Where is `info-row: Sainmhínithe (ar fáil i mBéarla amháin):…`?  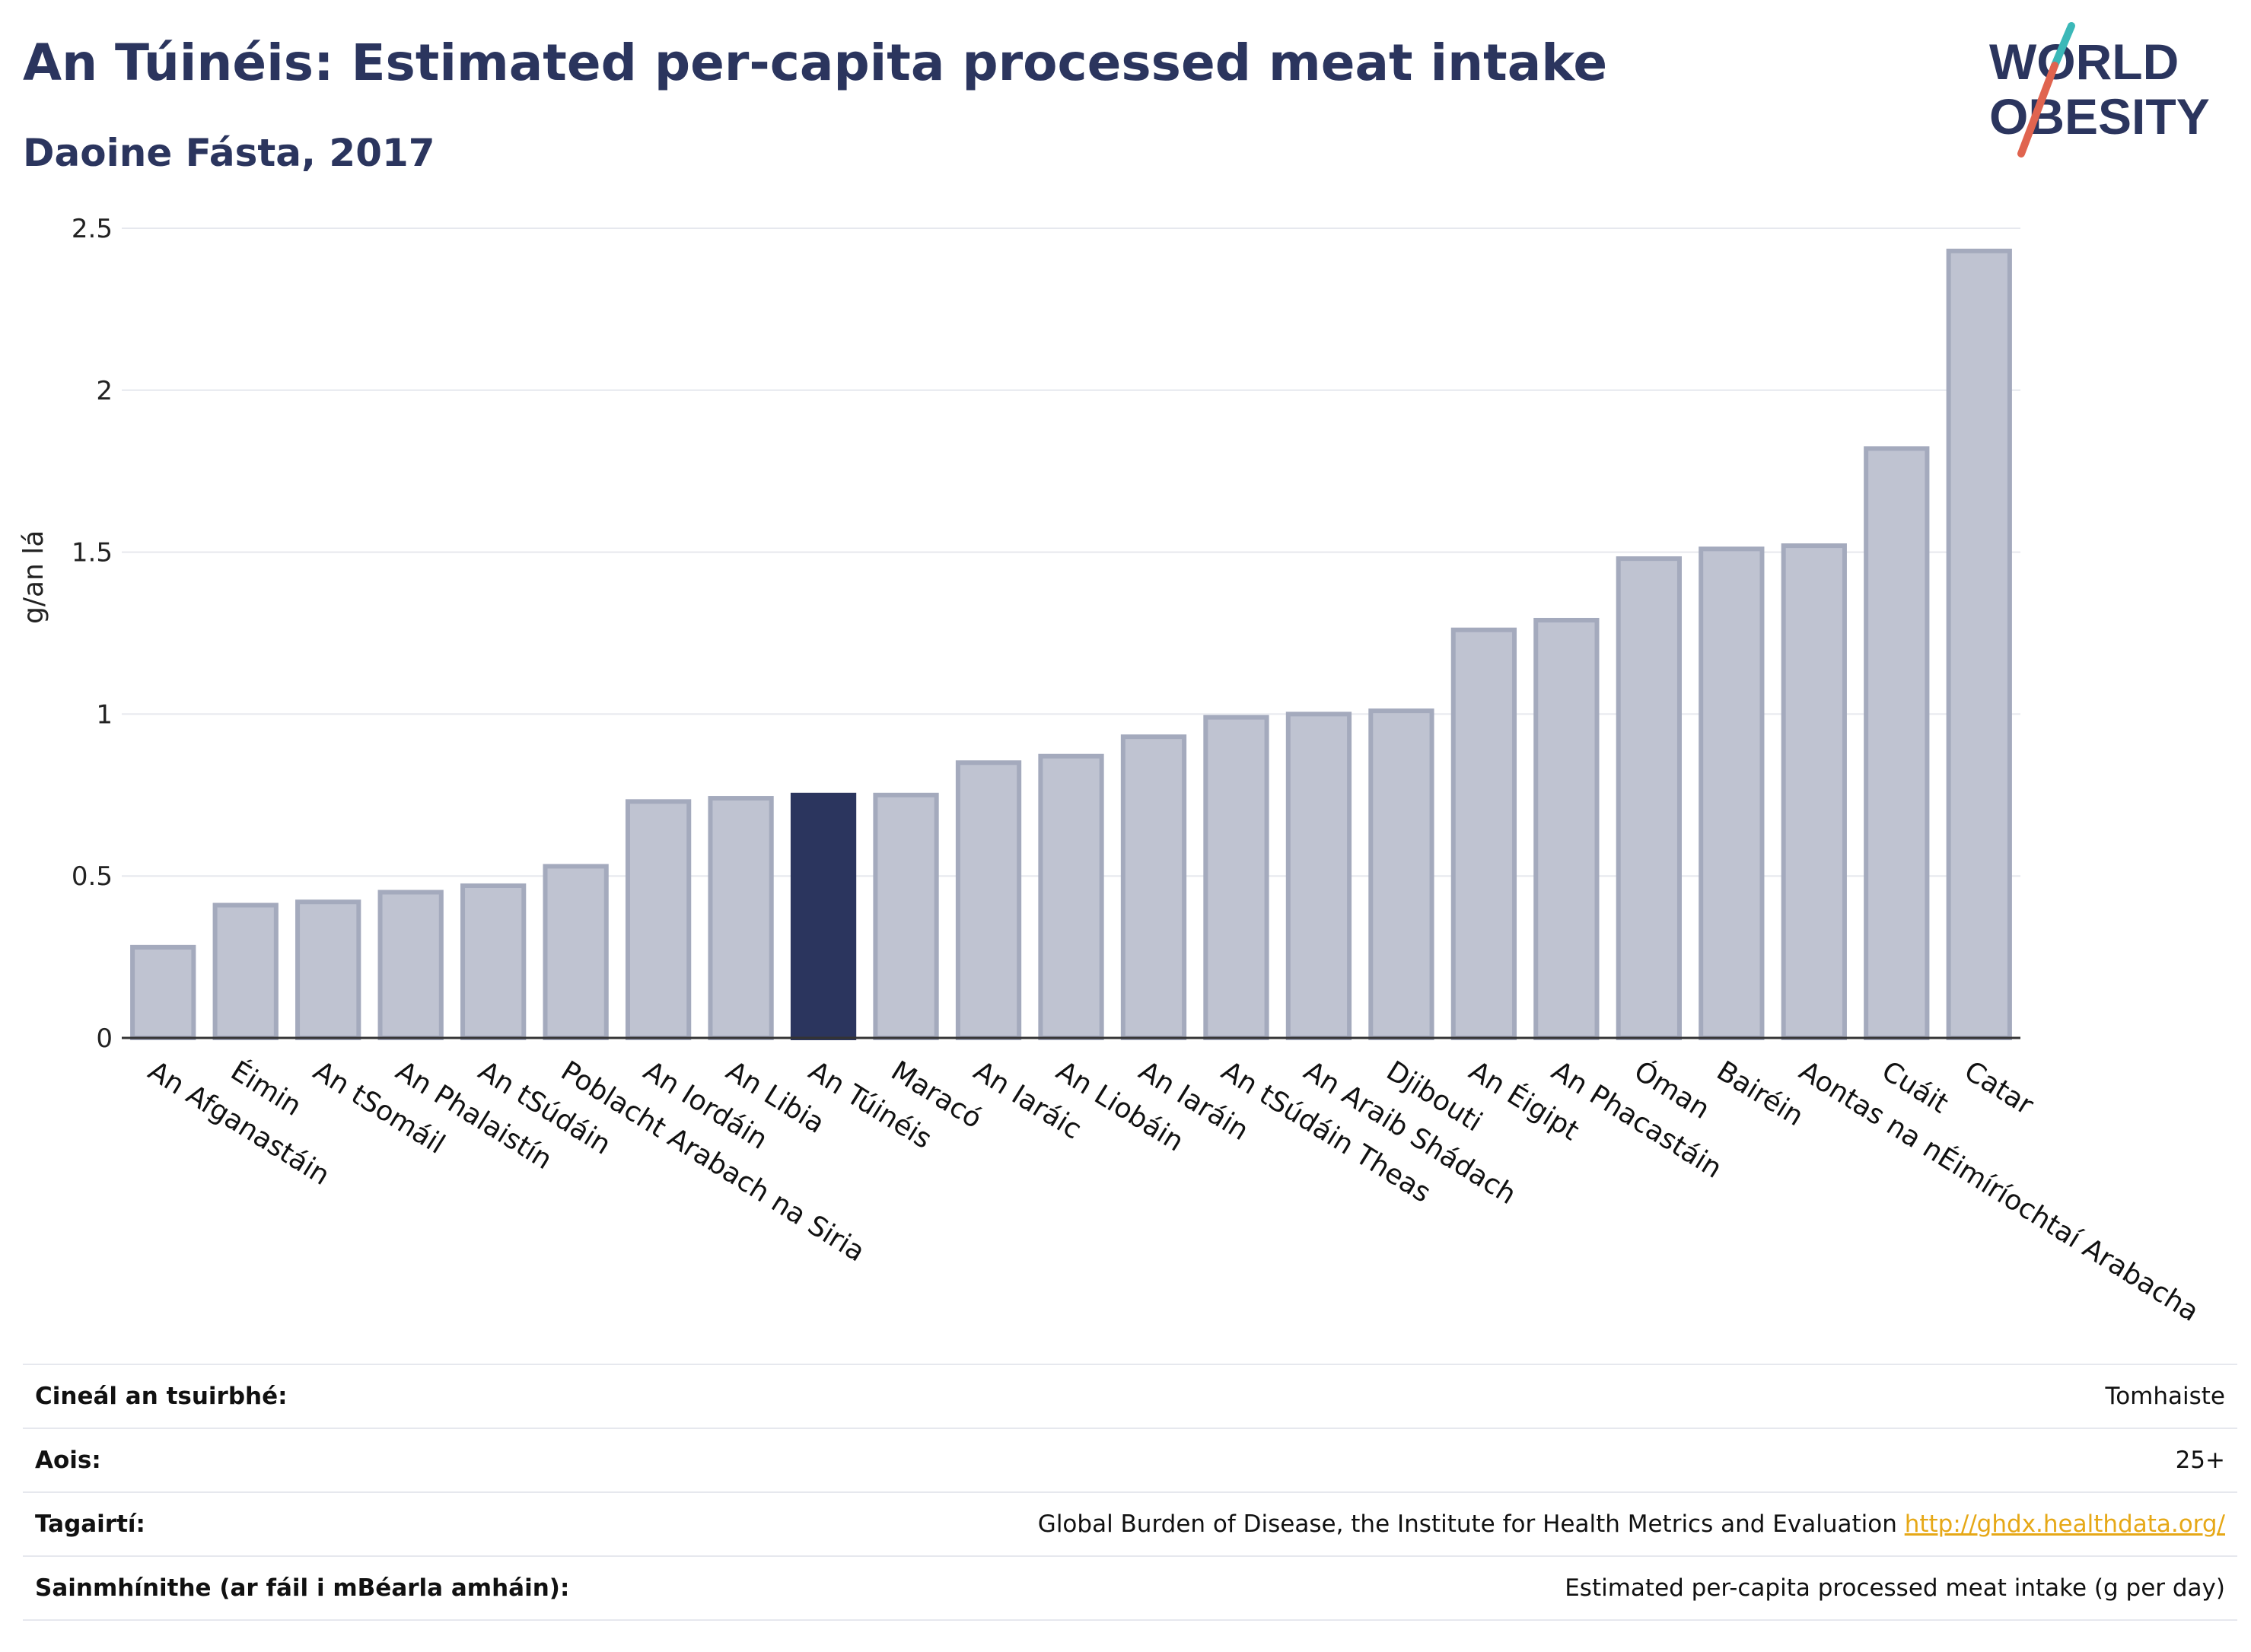
info-row: Sainmhínithe (ar fáil i mBéarla amháin):… is located at coordinates (1130, 1588).